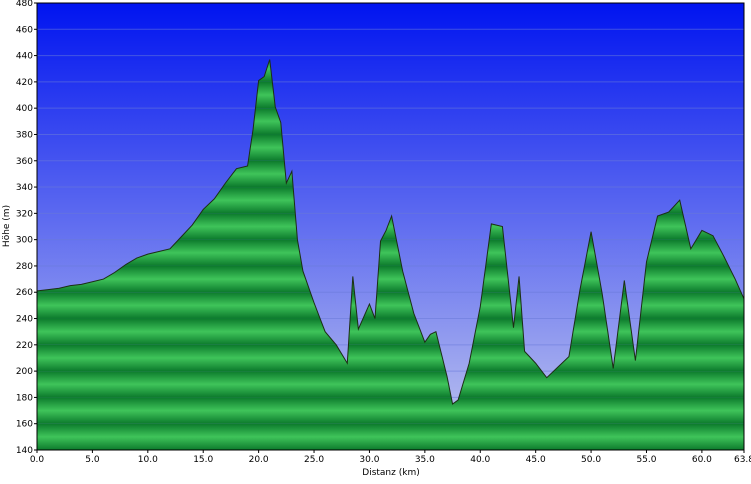 The image size is (751, 484). Describe the element at coordinates (425, 460) in the screenshot. I see `x-tick-label: 35.0` at that location.